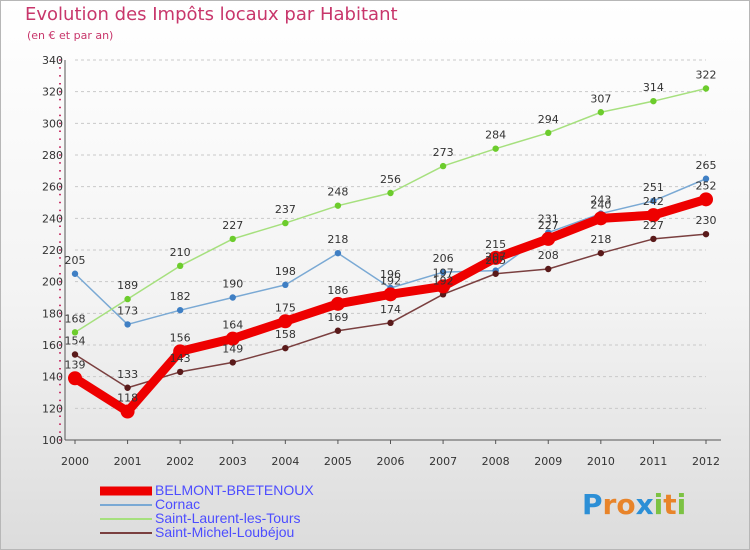 The image size is (750, 550). Describe the element at coordinates (548, 219) in the screenshot. I see `data-label: 231` at that location.